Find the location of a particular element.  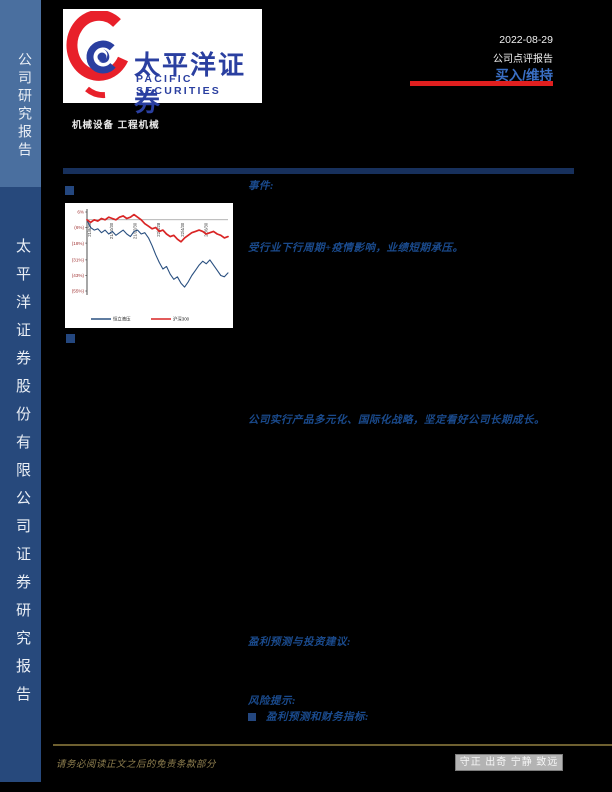

risk-section-title: 风险提示: is located at coordinates (272, 701).